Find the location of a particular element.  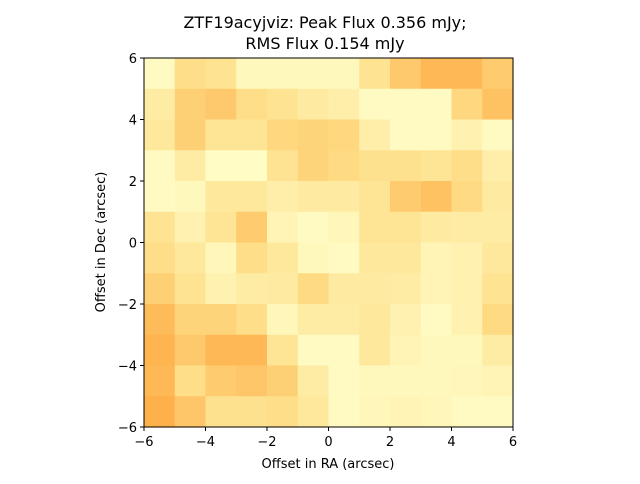

heatmap-cell-r8-c2 is located at coordinates (221, 320).